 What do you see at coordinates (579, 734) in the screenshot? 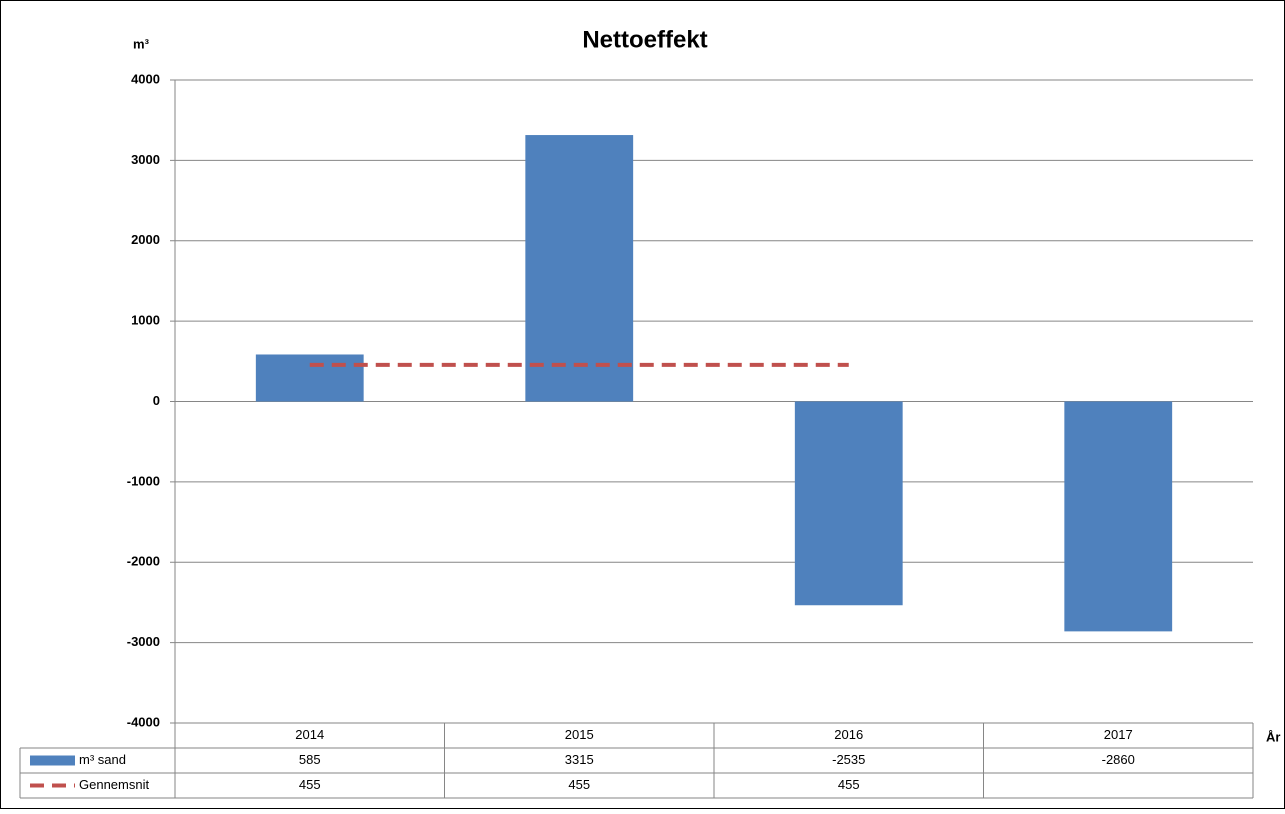
I see `x-tick-label: 2015` at bounding box center [579, 734].